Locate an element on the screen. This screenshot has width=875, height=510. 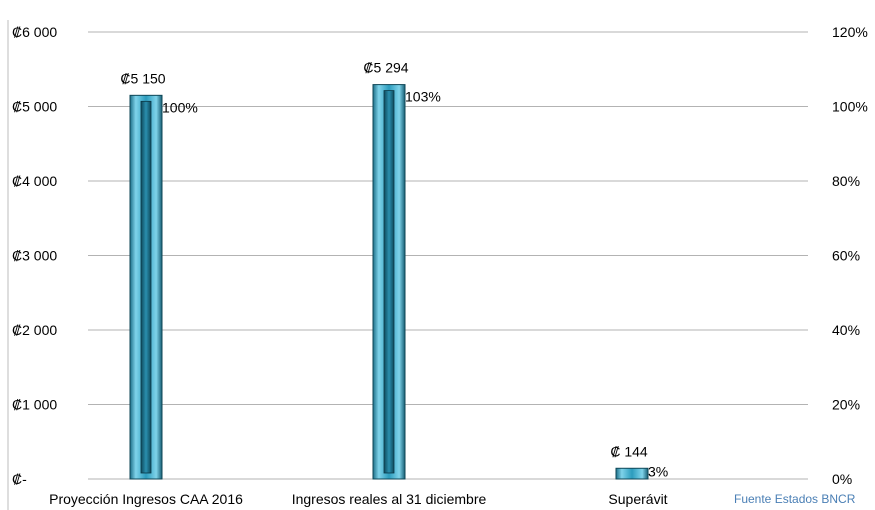
secondary-y-axis-ticks: 0% 20% 40% 60% 80% 100% 120% is located at coordinates (850, 255).